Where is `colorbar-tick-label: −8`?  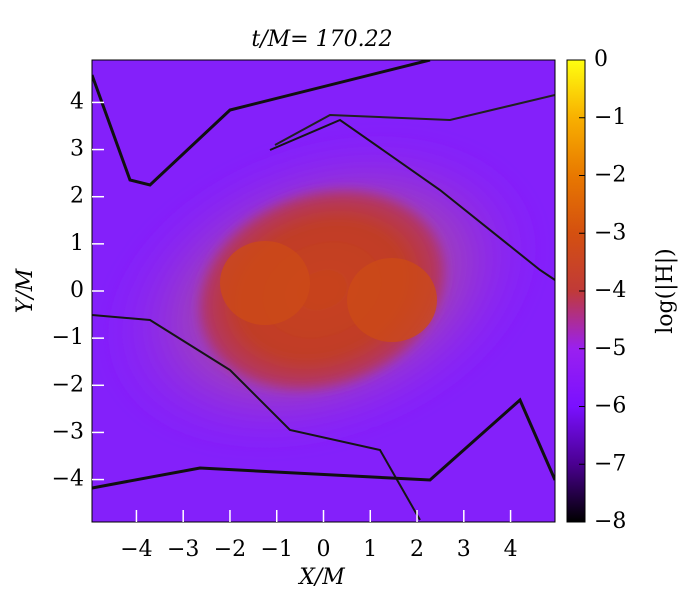 colorbar-tick-label: −8 is located at coordinates (610, 521).